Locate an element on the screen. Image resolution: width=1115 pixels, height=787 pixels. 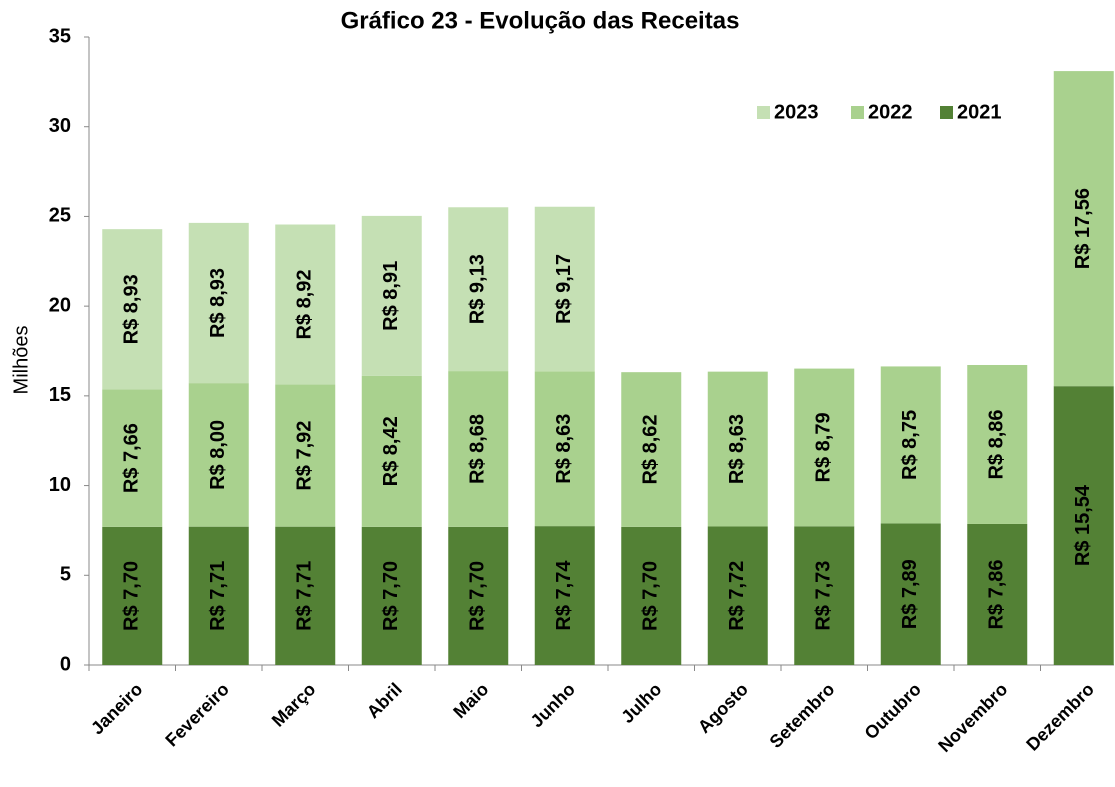
value-label: R$ 8,91 is located at coordinates (391, 296).